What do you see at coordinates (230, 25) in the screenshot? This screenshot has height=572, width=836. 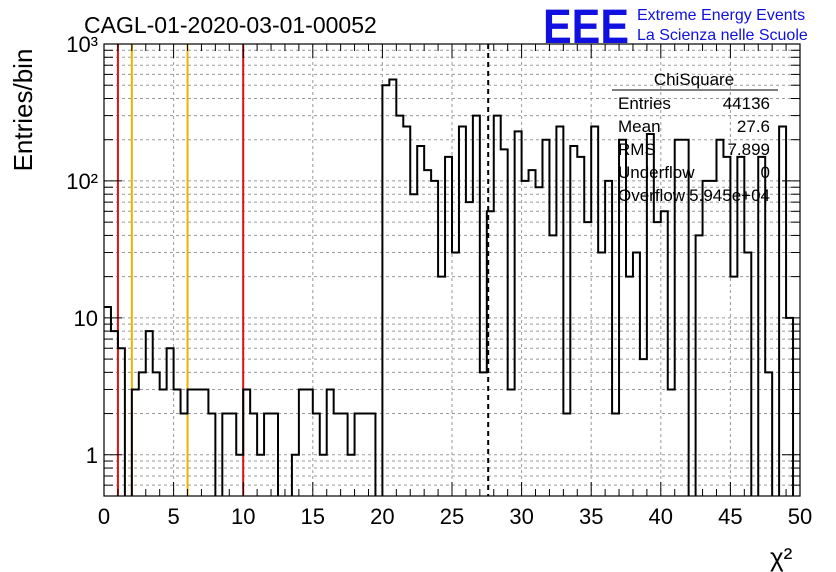 I see `chart-title: CAGL-01-2020-03-01-00052` at bounding box center [230, 25].